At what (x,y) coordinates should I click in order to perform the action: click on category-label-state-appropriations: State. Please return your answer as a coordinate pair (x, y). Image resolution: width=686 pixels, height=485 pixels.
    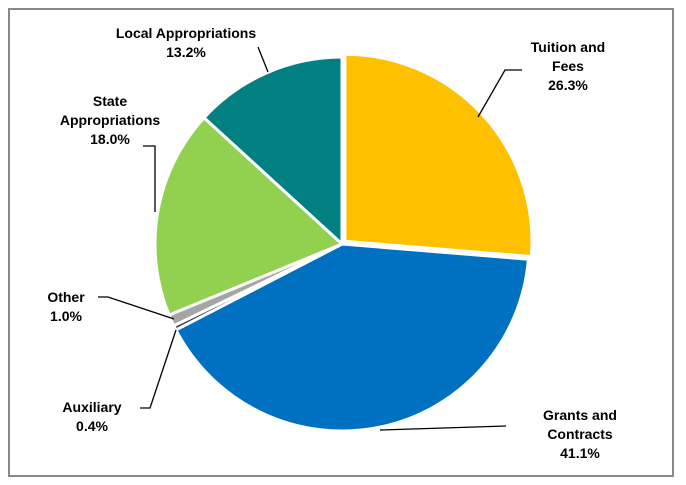
    Looking at the image, I should click on (110, 101).